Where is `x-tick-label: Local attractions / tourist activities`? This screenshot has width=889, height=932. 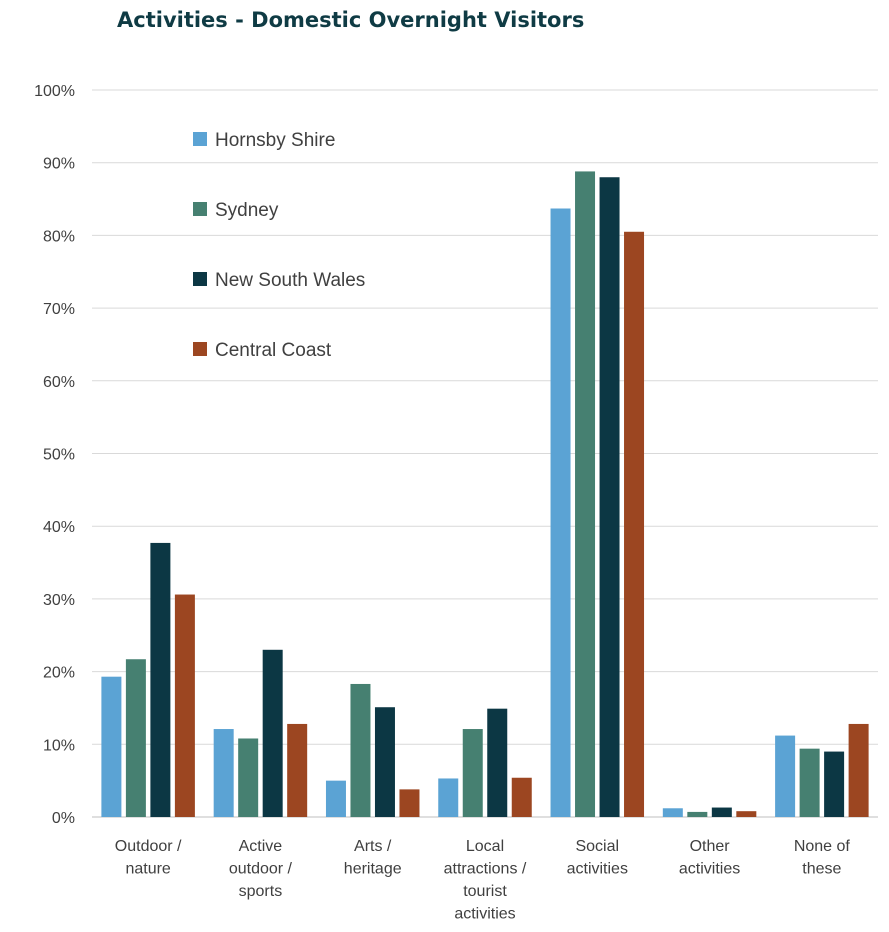 x-tick-label: Local attractions / tourist activities is located at coordinates (485, 880).